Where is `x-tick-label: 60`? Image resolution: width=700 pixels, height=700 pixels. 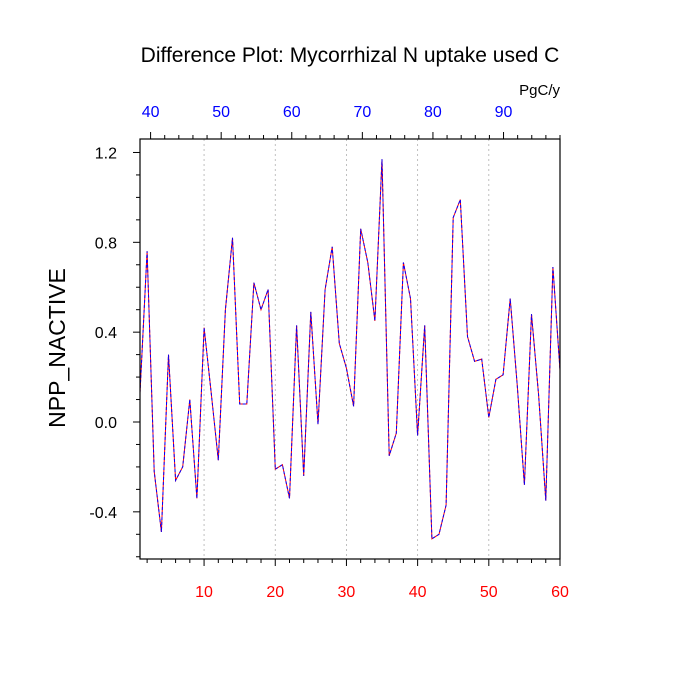 x-tick-label: 60 is located at coordinates (560, 592).